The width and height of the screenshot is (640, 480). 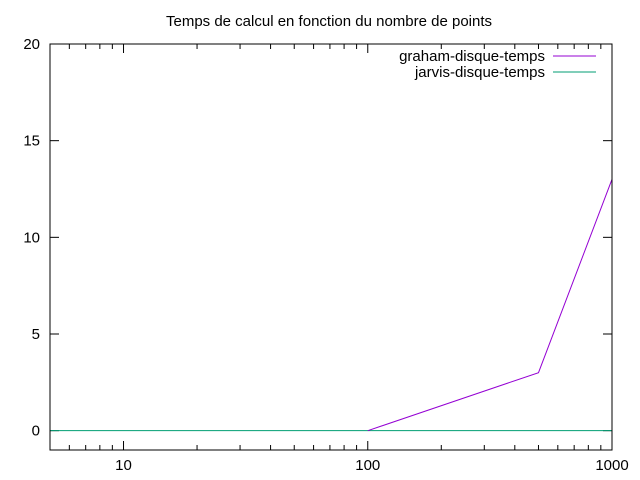 I want to click on x-tick-label: 1000, so click(x=611, y=465).